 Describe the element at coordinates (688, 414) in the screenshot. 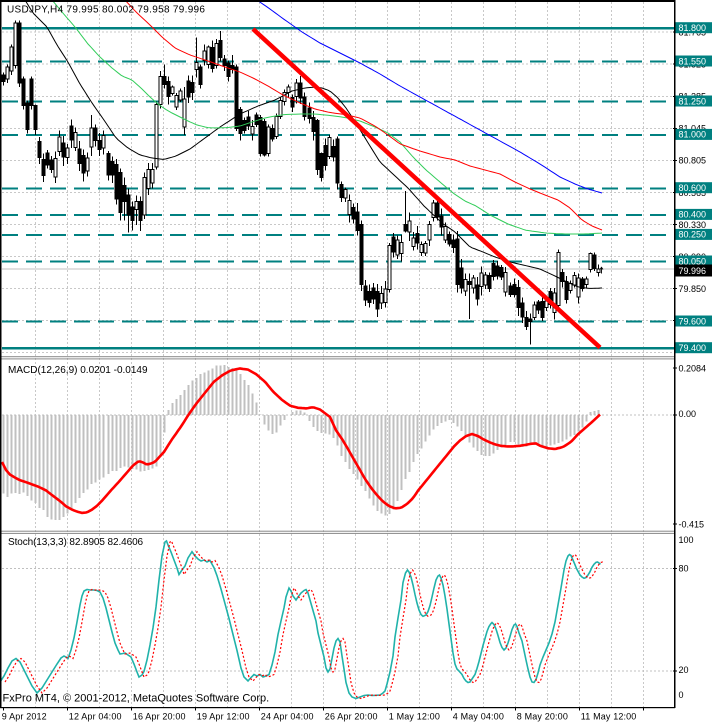

I see `svg-text: 0.00` at that location.